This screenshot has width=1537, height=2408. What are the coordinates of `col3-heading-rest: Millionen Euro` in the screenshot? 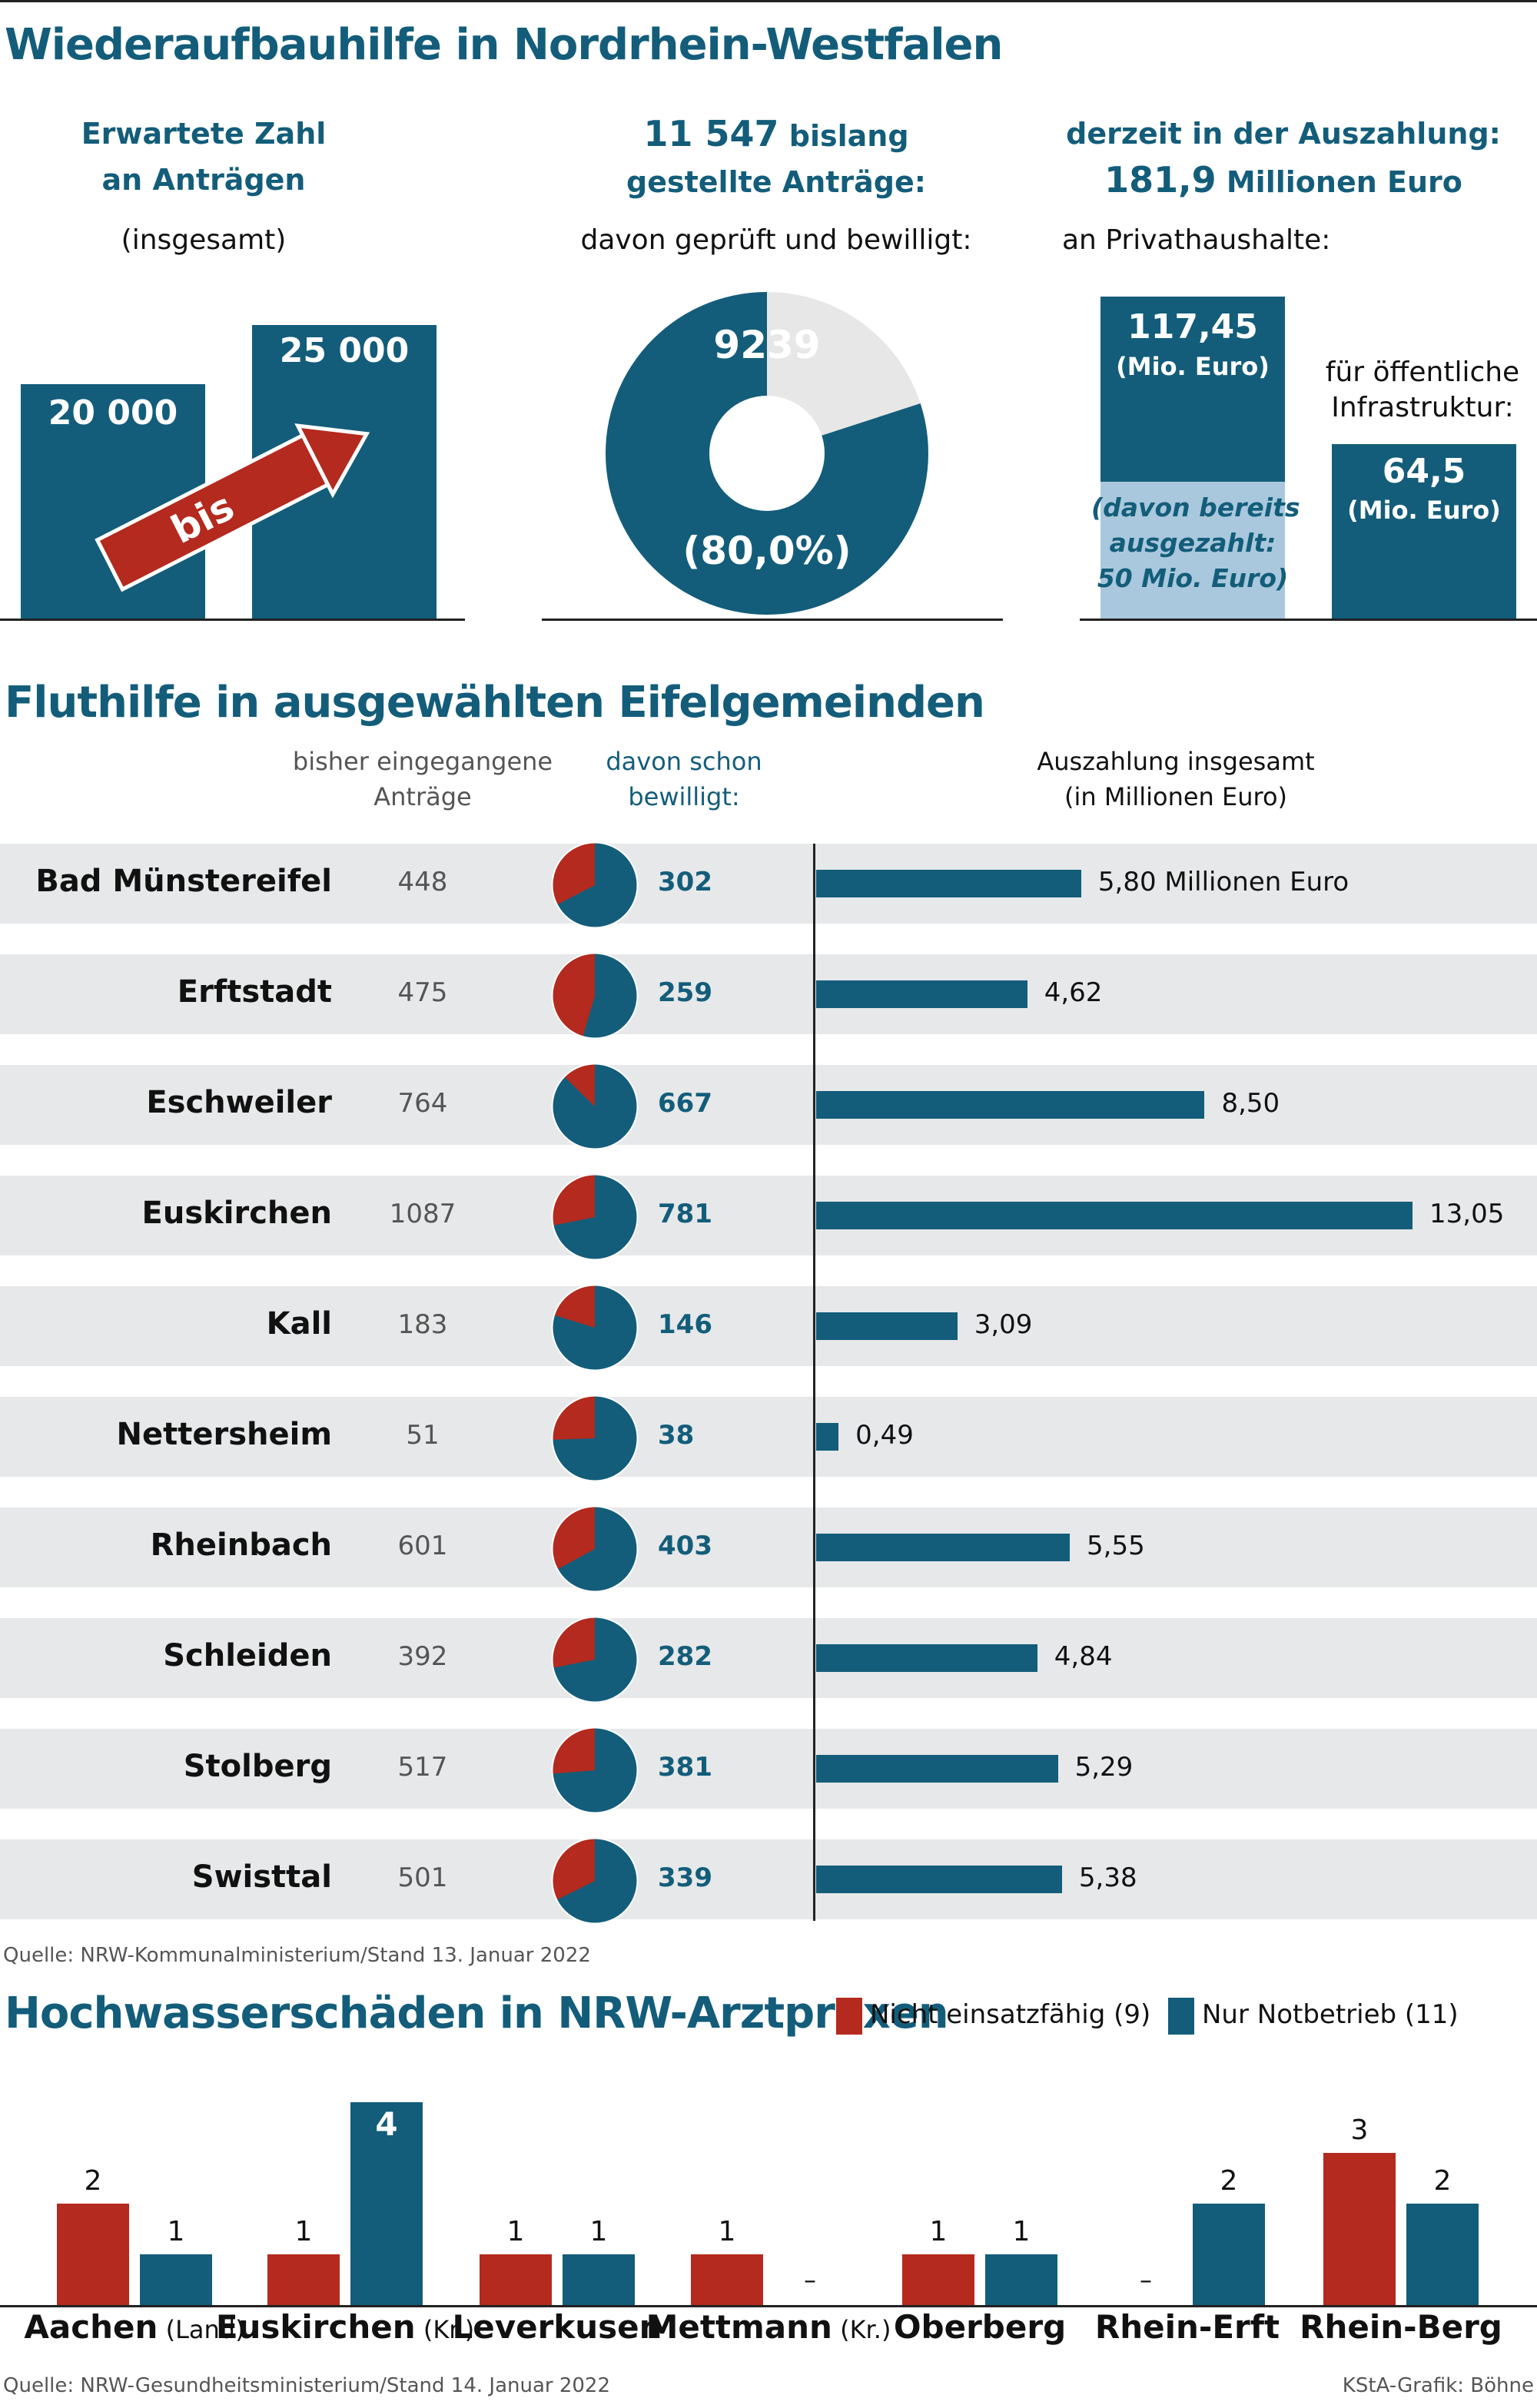 It's located at (1339, 182).